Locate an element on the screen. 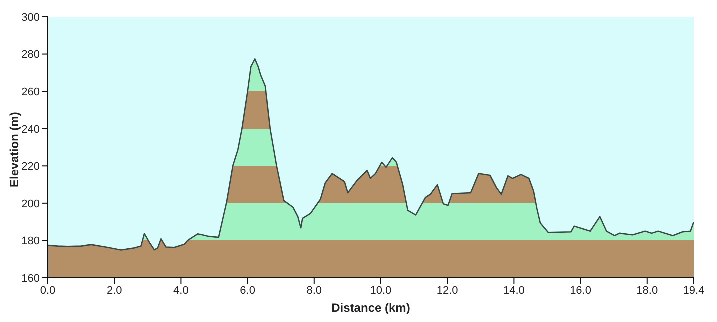 The height and width of the screenshot is (322, 717). x-tick-label: 10.0 is located at coordinates (381, 290).